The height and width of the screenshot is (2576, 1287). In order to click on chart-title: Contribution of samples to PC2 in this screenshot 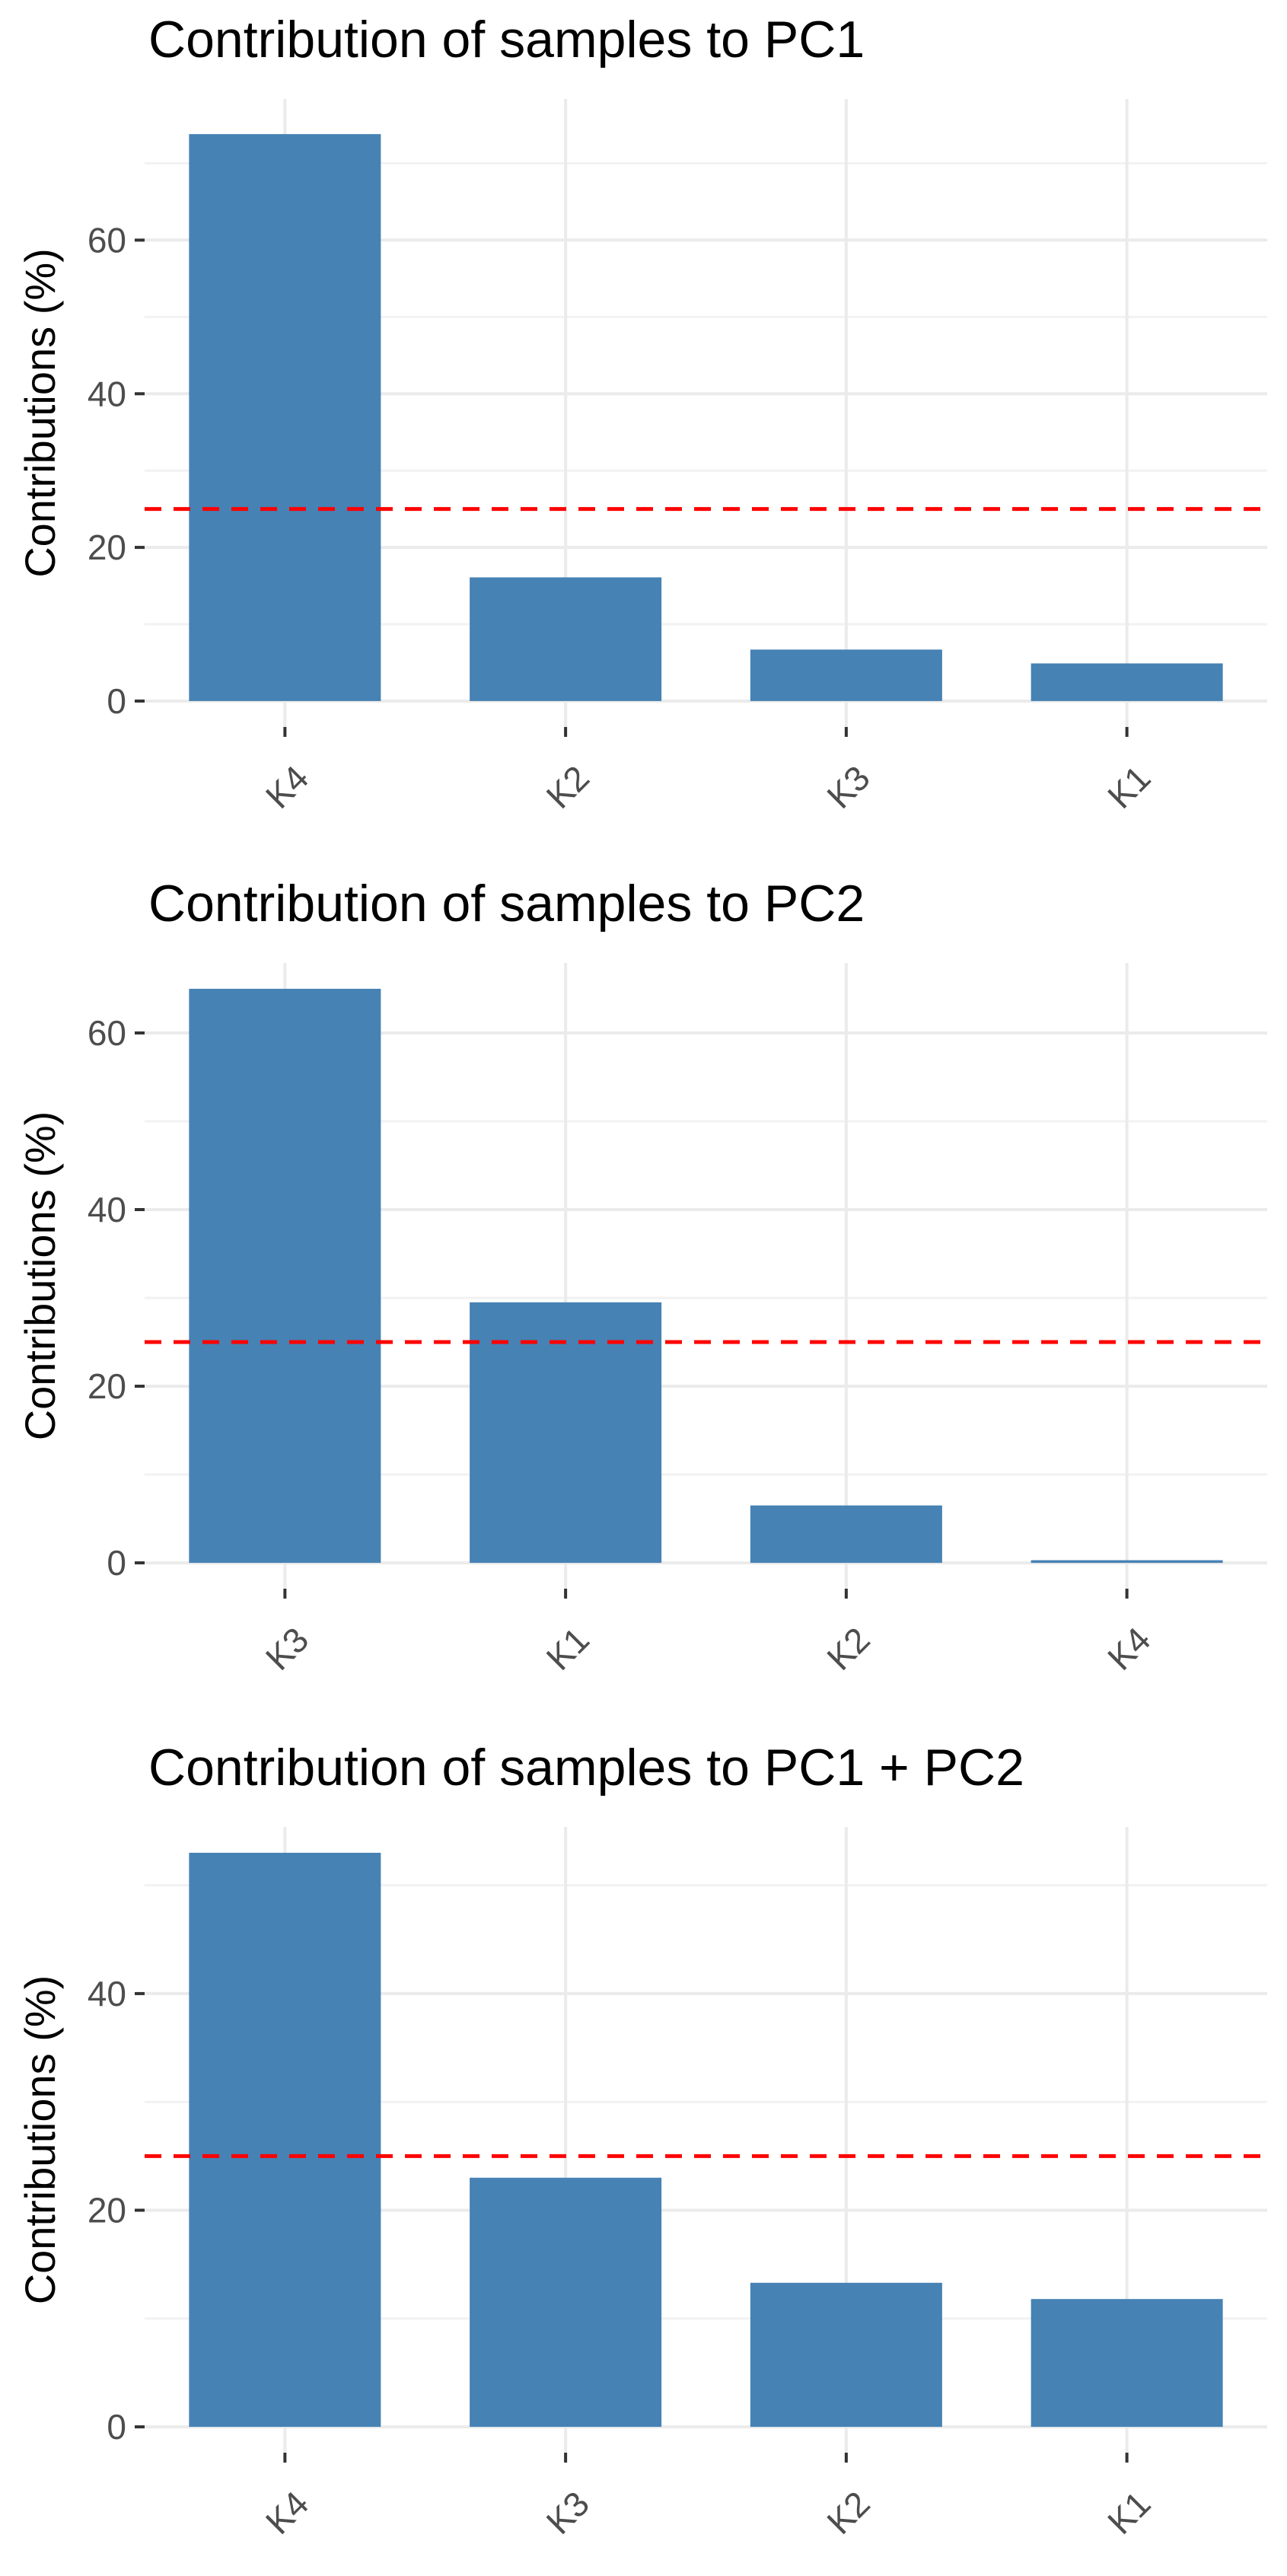, I will do `click(506, 904)`.